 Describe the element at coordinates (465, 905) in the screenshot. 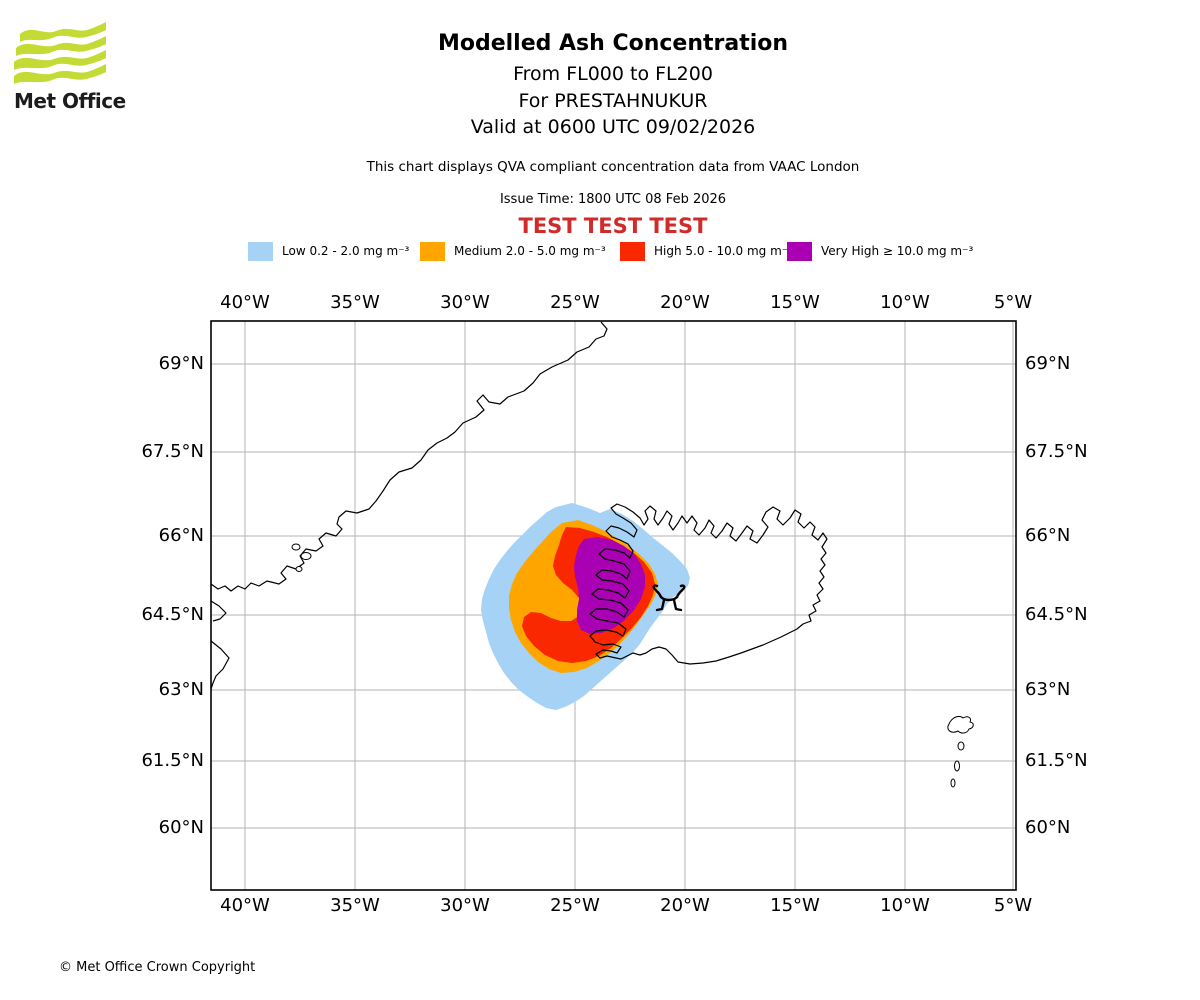

I see `lon-label-bottom: 30°W` at that location.